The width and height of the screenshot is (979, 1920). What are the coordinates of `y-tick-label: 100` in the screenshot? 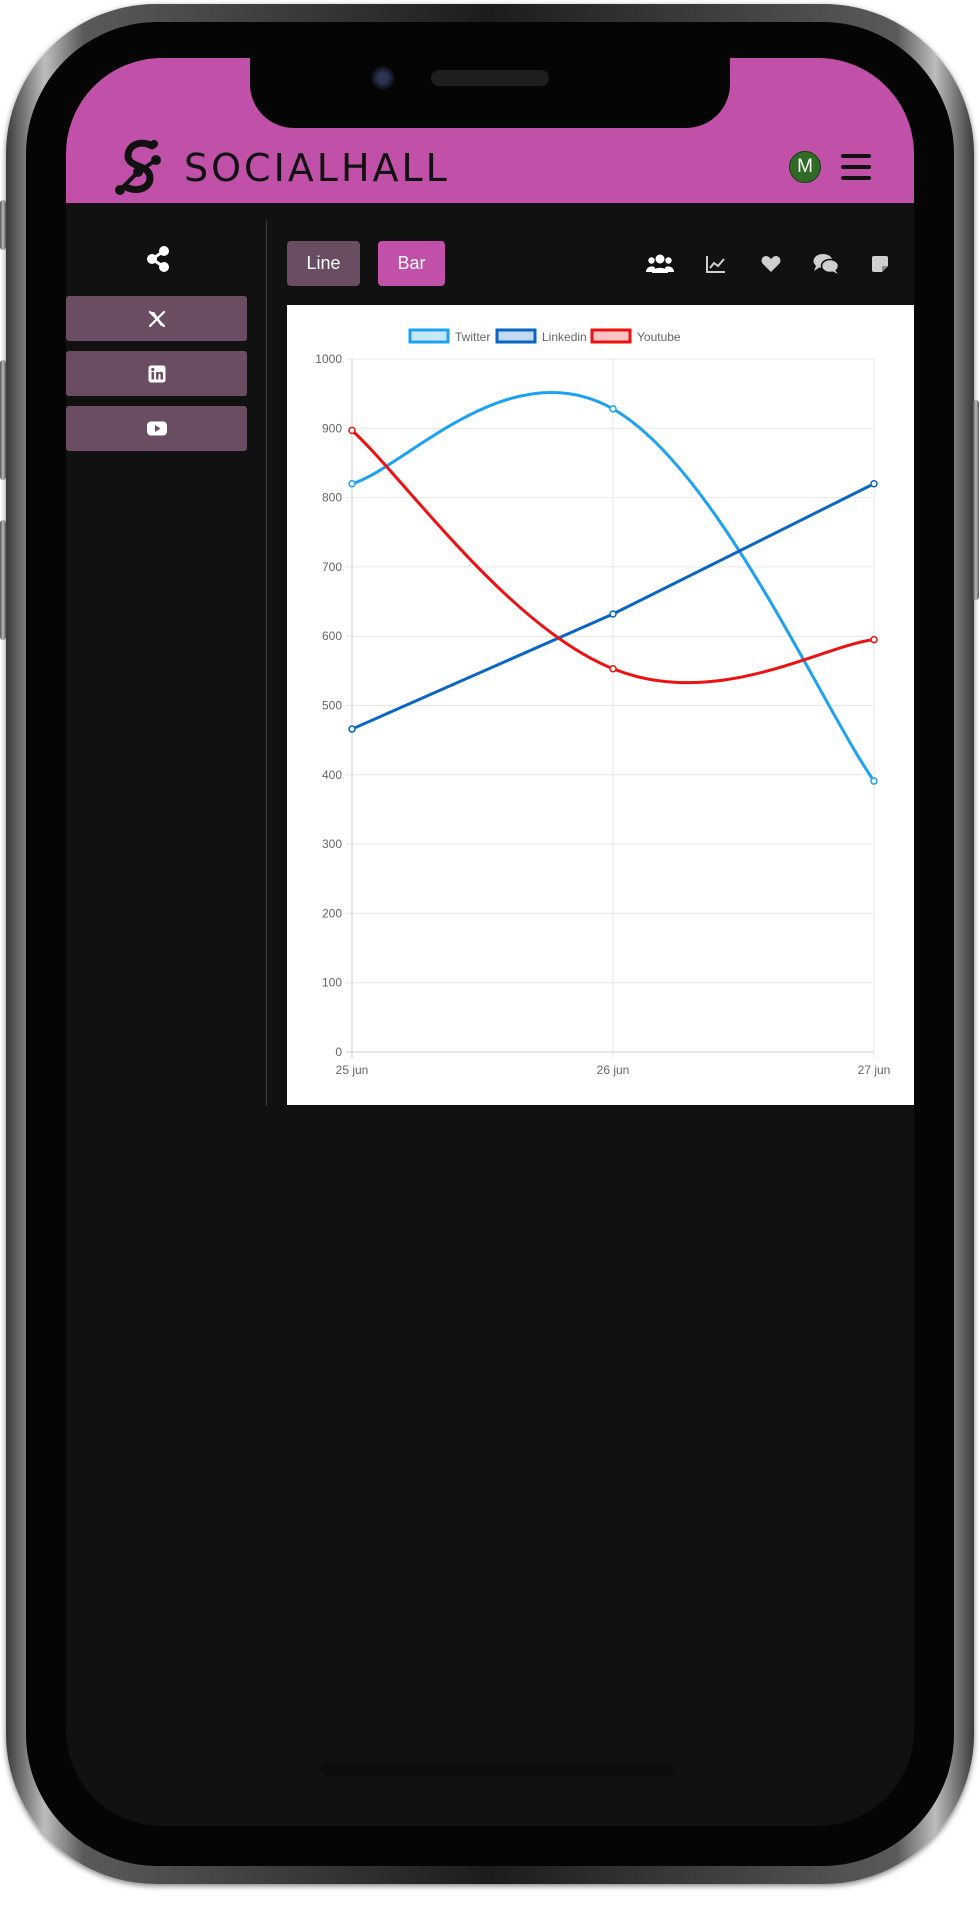 It's located at (332, 983).